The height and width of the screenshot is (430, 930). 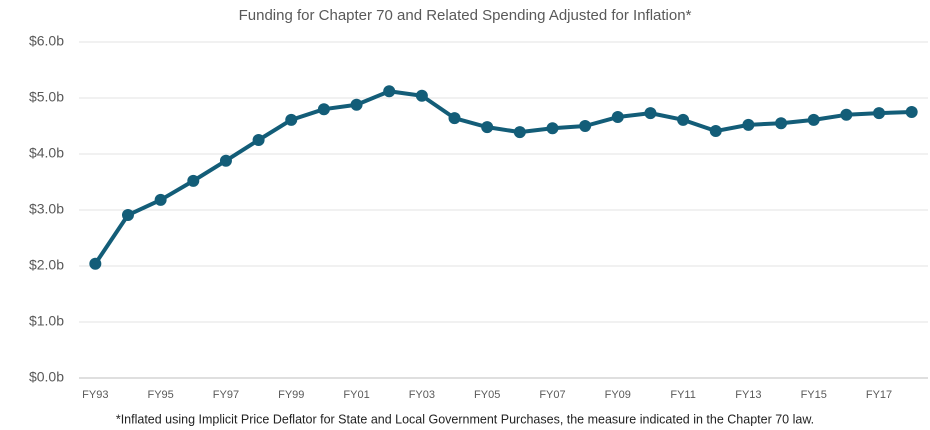 What do you see at coordinates (46, 321) in the screenshot?
I see `y-tick-label: $1.0b` at bounding box center [46, 321].